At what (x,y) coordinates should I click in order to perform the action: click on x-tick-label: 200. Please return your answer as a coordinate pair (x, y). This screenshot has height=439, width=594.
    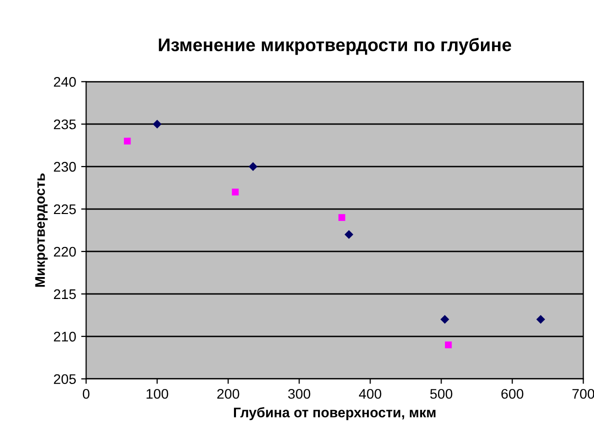
    Looking at the image, I should click on (228, 393).